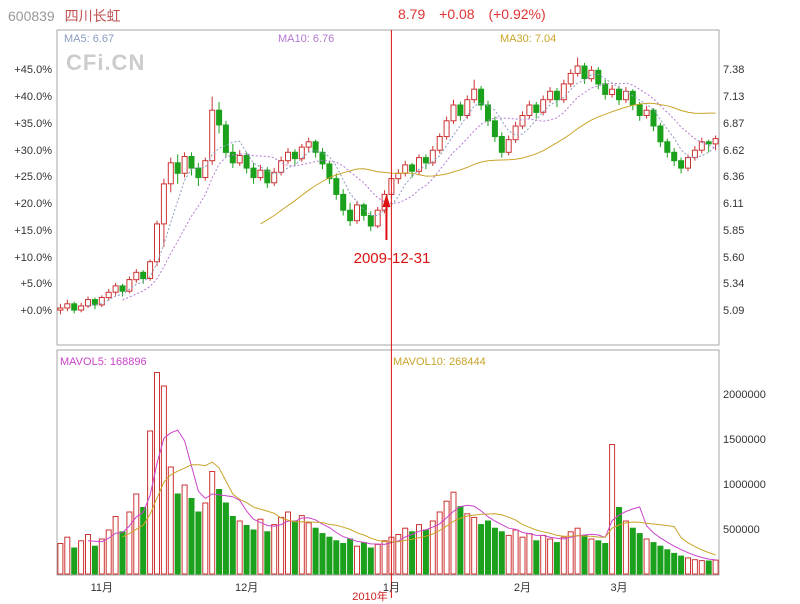 This screenshot has width=800, height=604. I want to click on last-price: 8.79, so click(412, 14).